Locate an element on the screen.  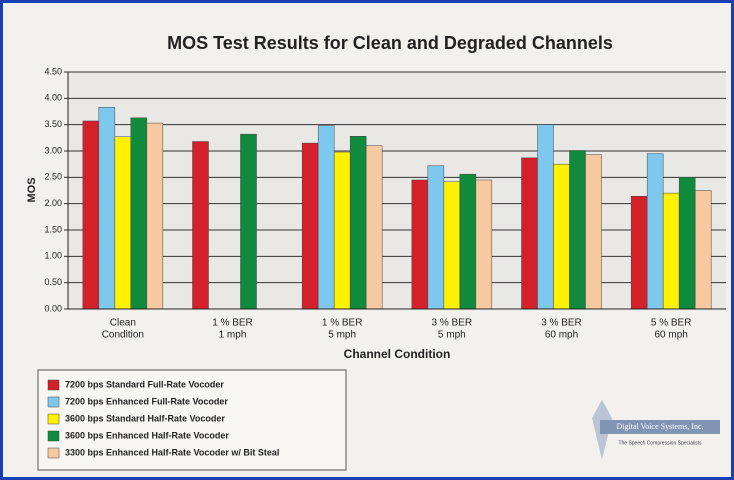
logo-name: Digital Voice Systems, Inc. is located at coordinates (659, 426).